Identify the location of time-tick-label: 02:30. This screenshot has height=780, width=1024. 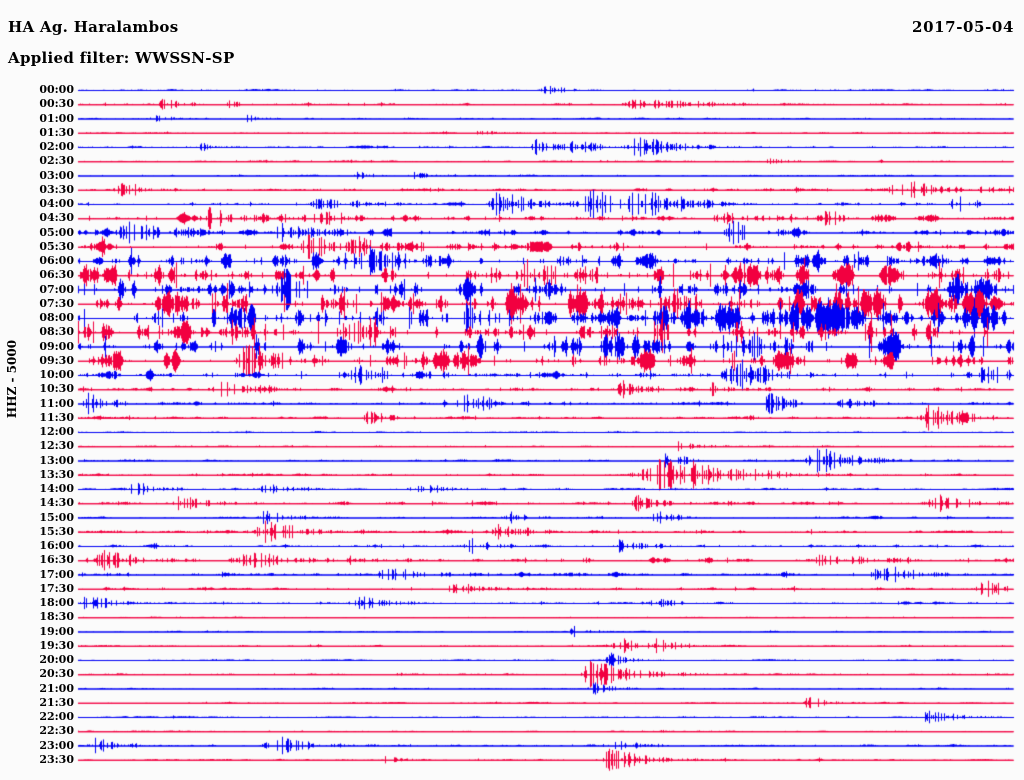
(56, 161).